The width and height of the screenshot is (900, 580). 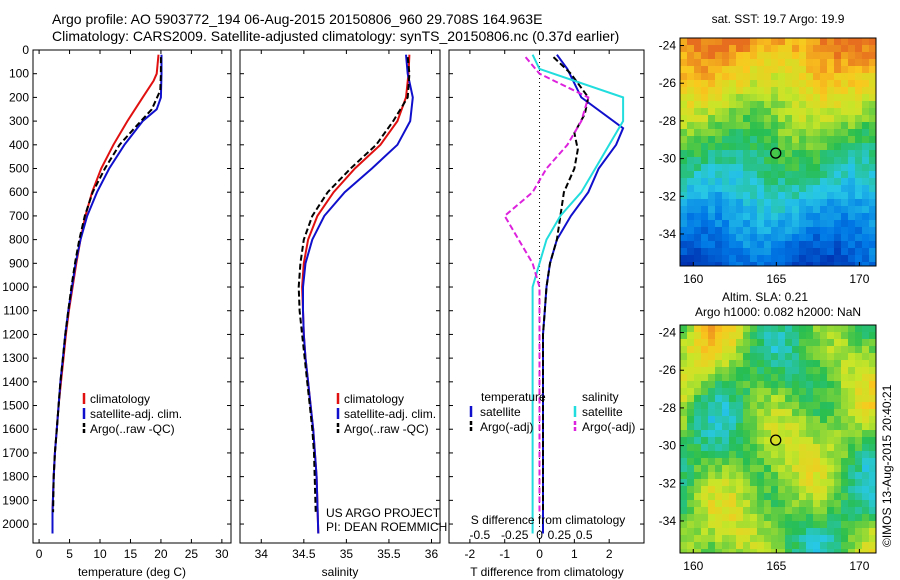 I want to click on depth-tick-label: 1800, so click(x=15, y=477).